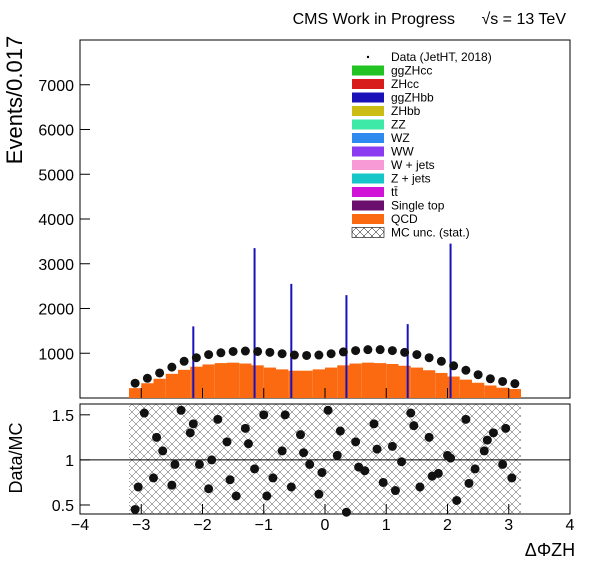 This screenshot has width=596, height=577. Describe the element at coordinates (402, 152) in the screenshot. I see `legend-label: WW` at that location.